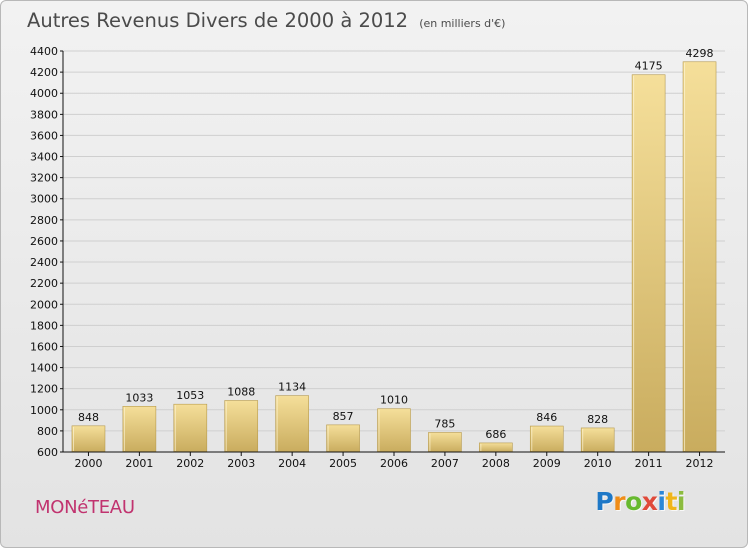 Image resolution: width=750 pixels, height=550 pixels. I want to click on brand-letter-o: o, so click(633, 501).